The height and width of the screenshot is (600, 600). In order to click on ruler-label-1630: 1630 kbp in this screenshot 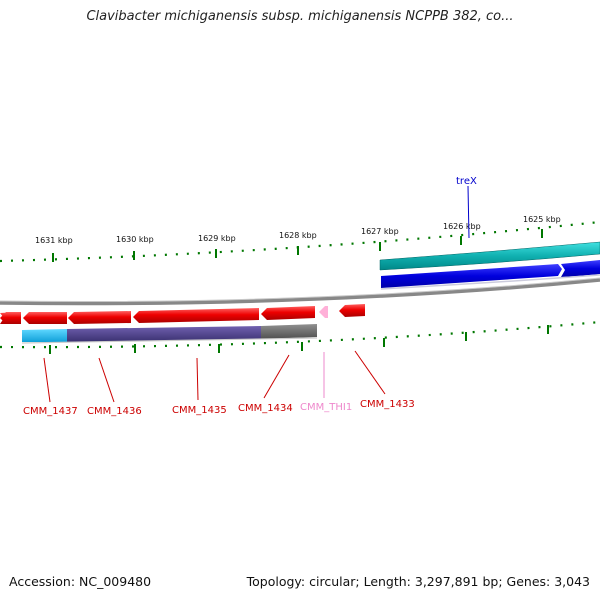, I will do `click(135, 239)`.